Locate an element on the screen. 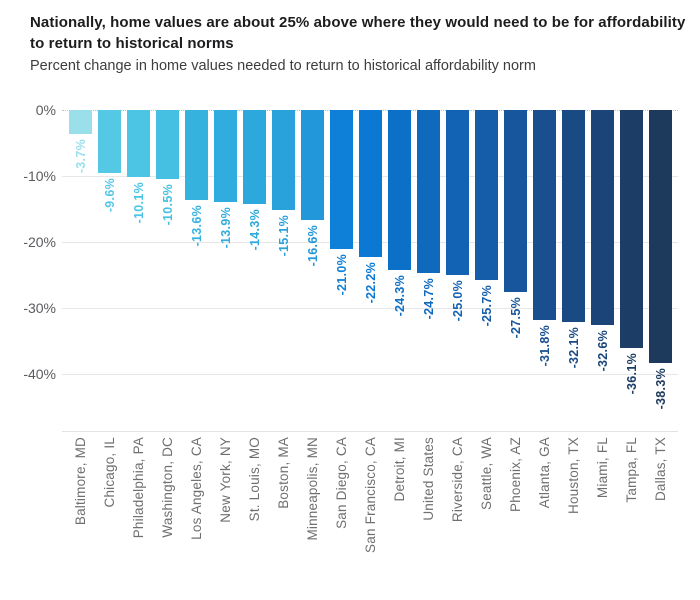 This screenshot has width=700, height=600. bar-value-label: -31.8% is located at coordinates (544, 345).